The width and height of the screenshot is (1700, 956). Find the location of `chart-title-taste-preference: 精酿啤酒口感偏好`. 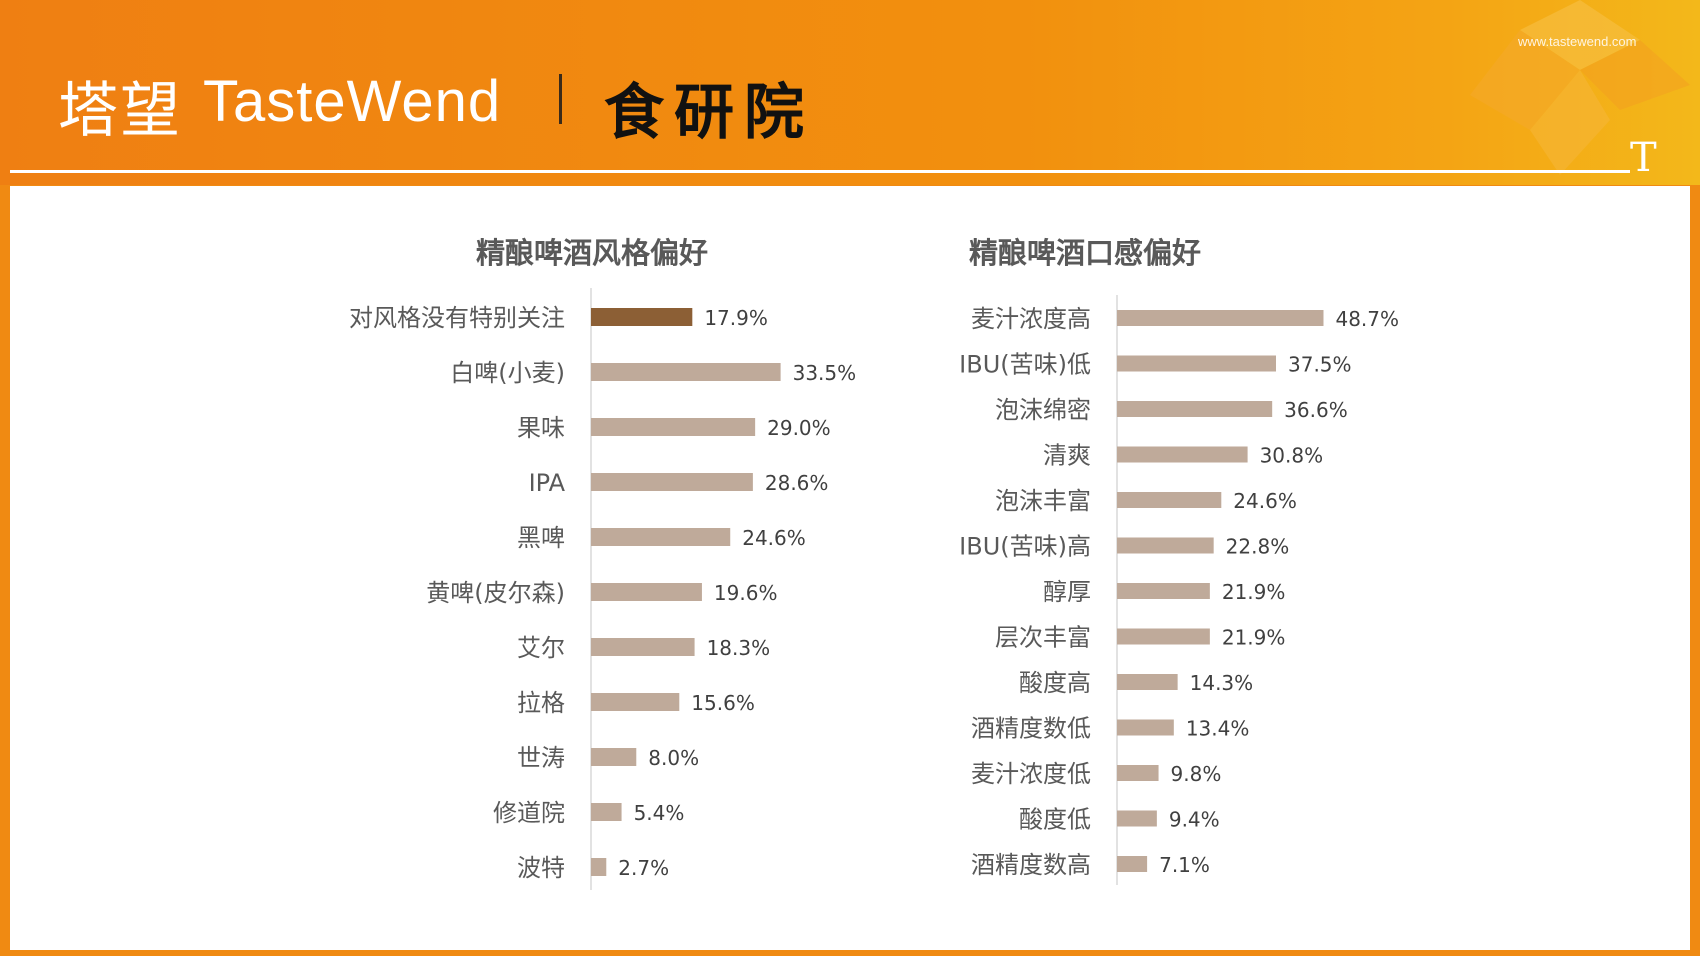

chart-title-taste-preference: 精酿啤酒口感偏好 is located at coordinates (1085, 253).